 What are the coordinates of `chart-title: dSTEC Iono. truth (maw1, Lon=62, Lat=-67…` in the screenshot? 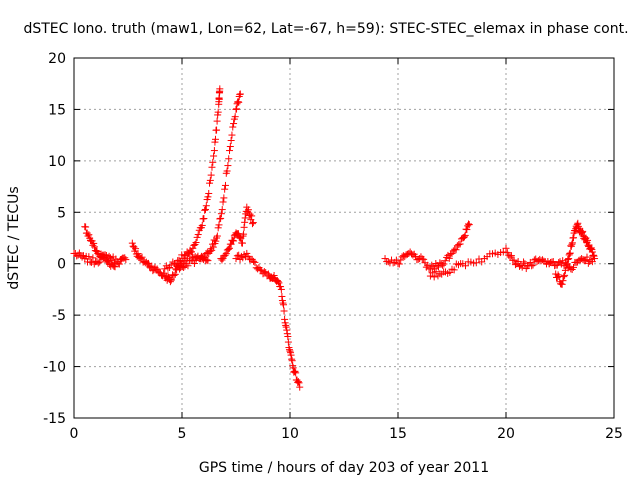 It's located at (325, 29).